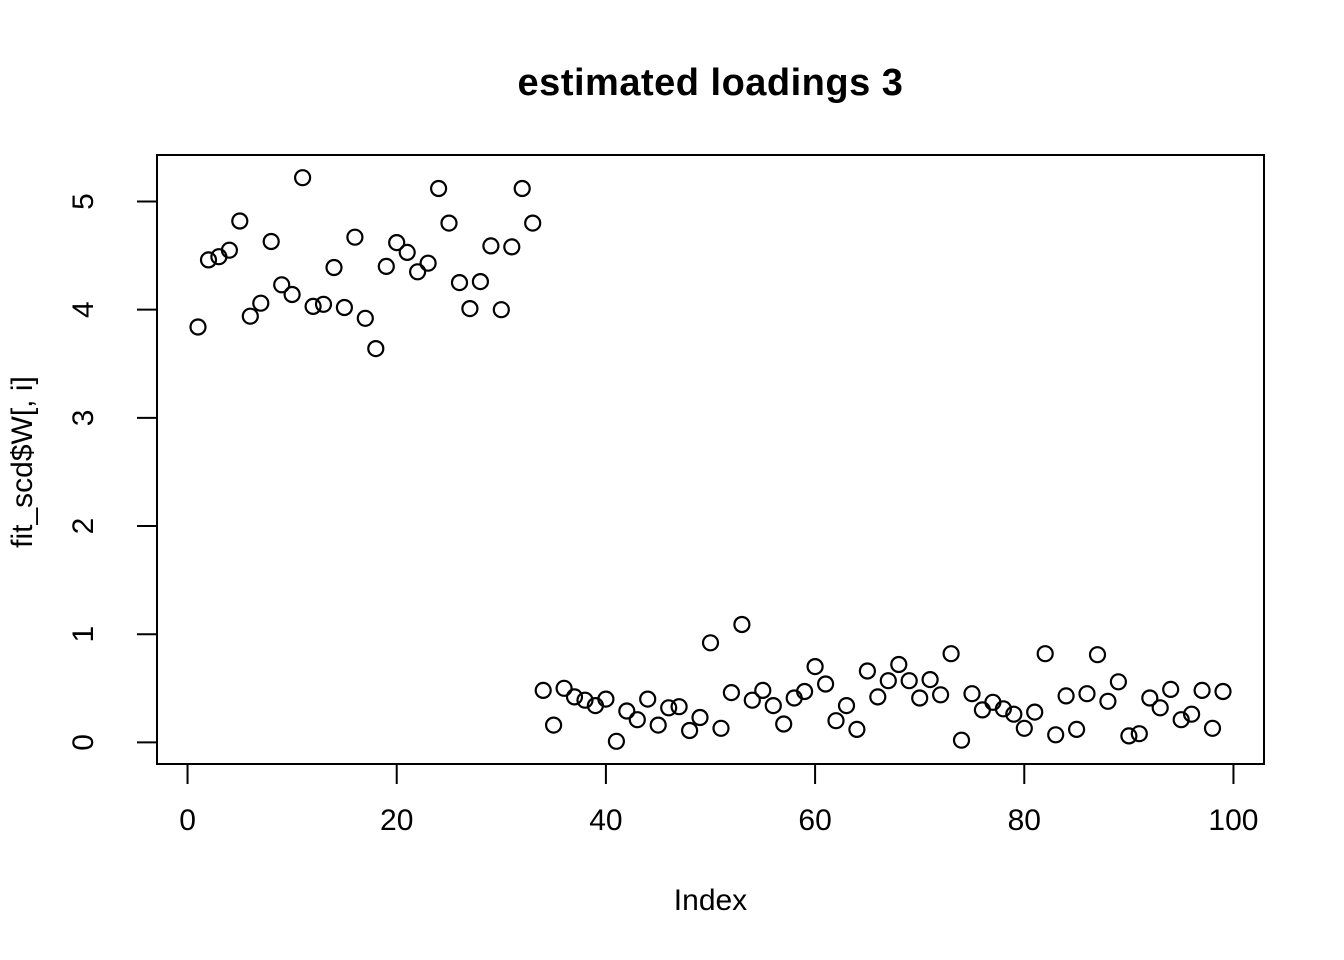 The width and height of the screenshot is (1344, 960). What do you see at coordinates (83, 201) in the screenshot?
I see `y-tick-label: 5` at bounding box center [83, 201].